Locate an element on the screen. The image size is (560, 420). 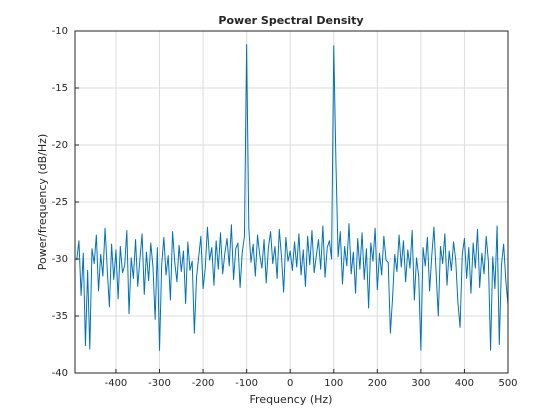
y-tick-label: -10 is located at coordinates (60, 31).